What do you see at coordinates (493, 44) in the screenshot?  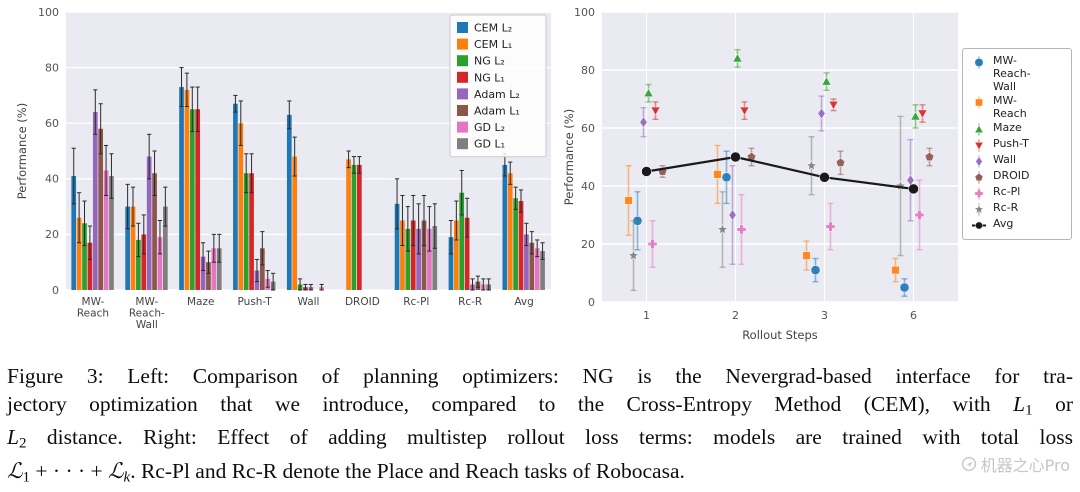 I see `legend-label: CEM L₁` at bounding box center [493, 44].